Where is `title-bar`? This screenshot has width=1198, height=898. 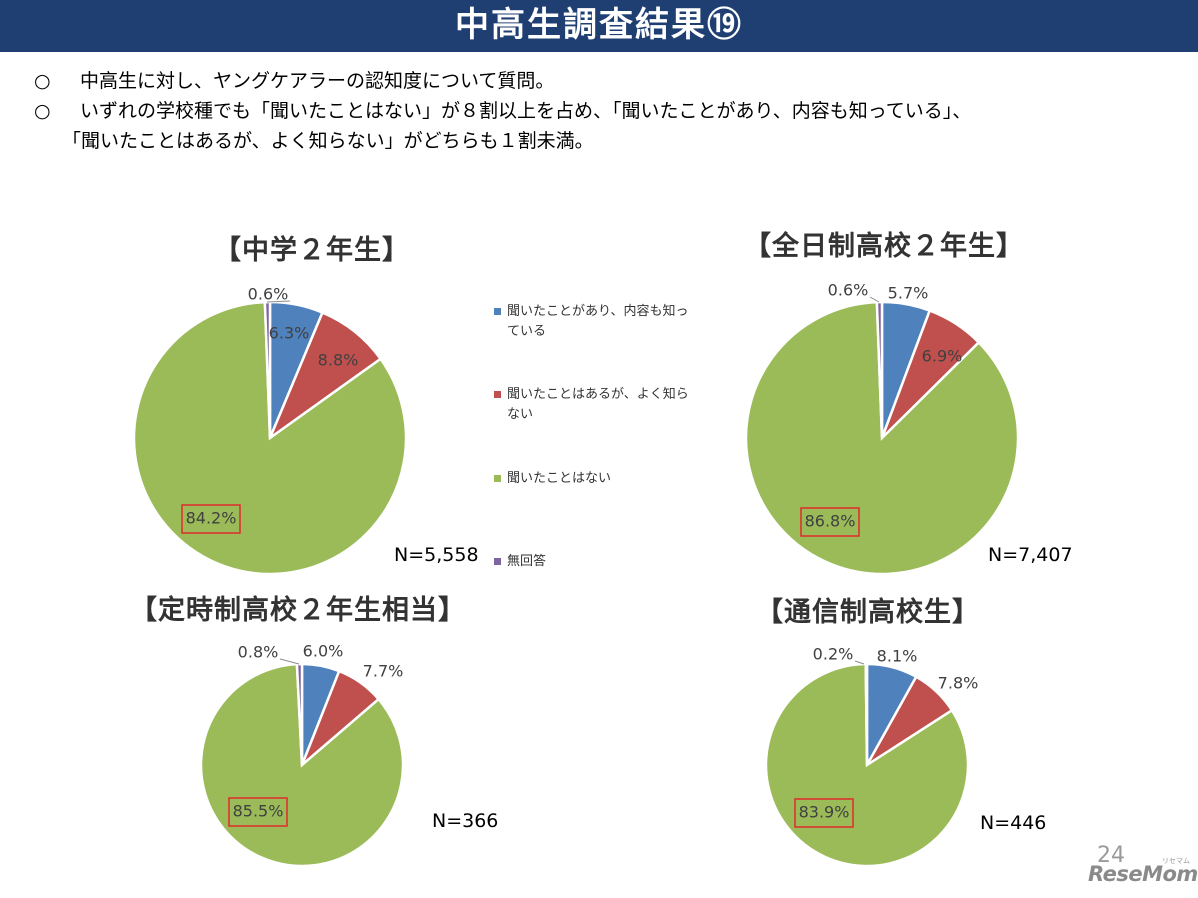 title-bar is located at coordinates (599, 26).